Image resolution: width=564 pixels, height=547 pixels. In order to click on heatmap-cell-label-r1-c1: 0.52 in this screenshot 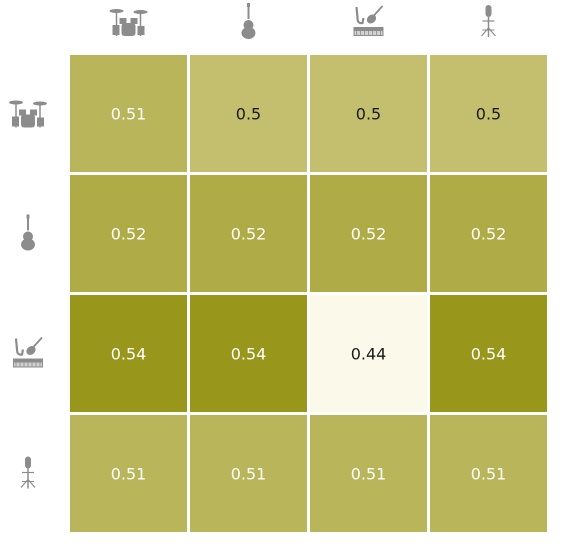, I will do `click(249, 234)`.